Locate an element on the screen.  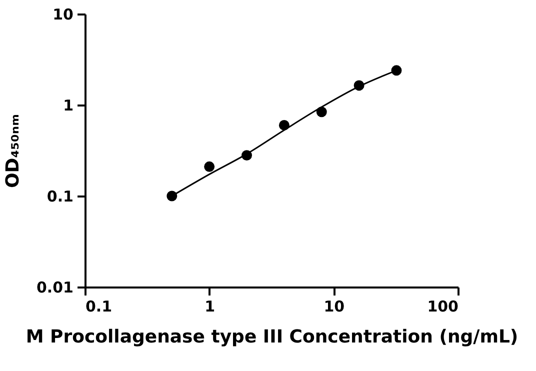
x-tick-label: 10 is located at coordinates (334, 307).